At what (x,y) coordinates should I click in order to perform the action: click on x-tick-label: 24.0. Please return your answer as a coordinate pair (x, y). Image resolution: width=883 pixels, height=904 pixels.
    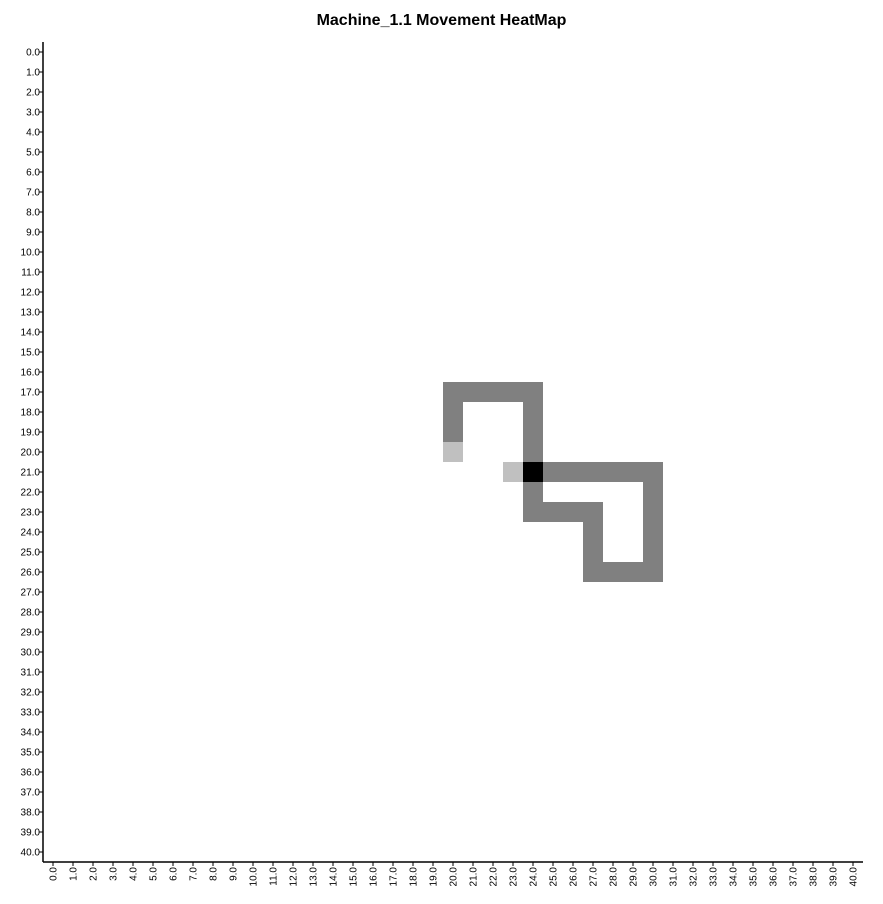
    Looking at the image, I should click on (534, 877).